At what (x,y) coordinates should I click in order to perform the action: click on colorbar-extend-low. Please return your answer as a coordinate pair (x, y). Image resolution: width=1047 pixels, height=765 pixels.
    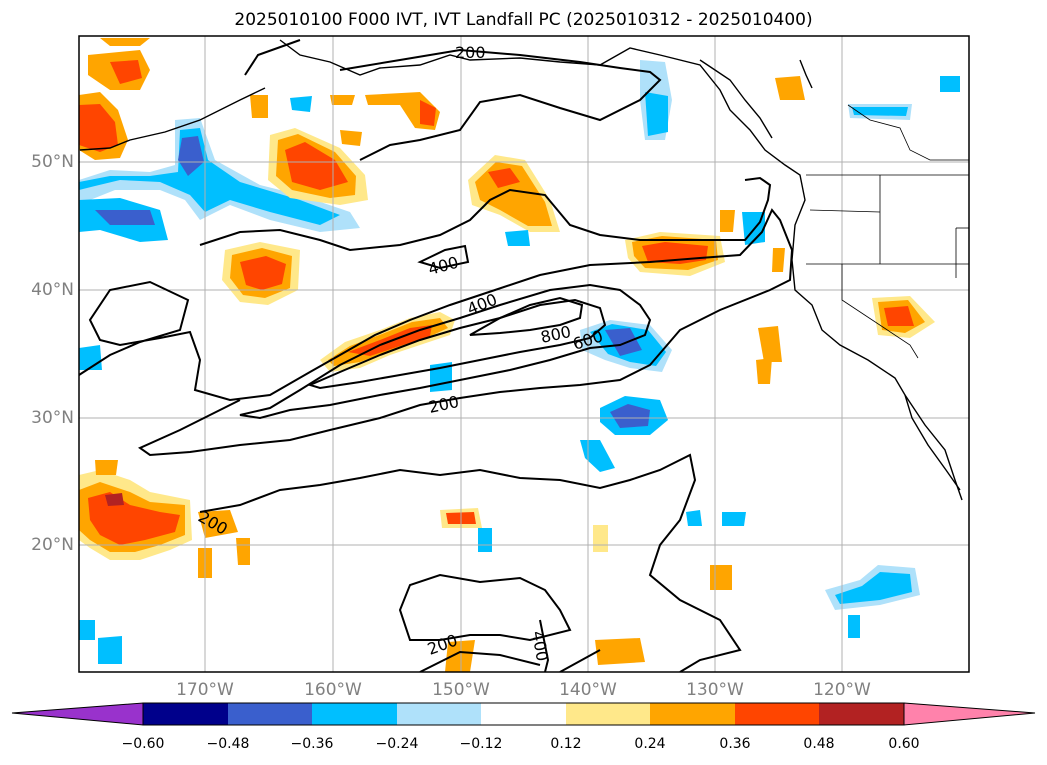
    Looking at the image, I should click on (77, 714).